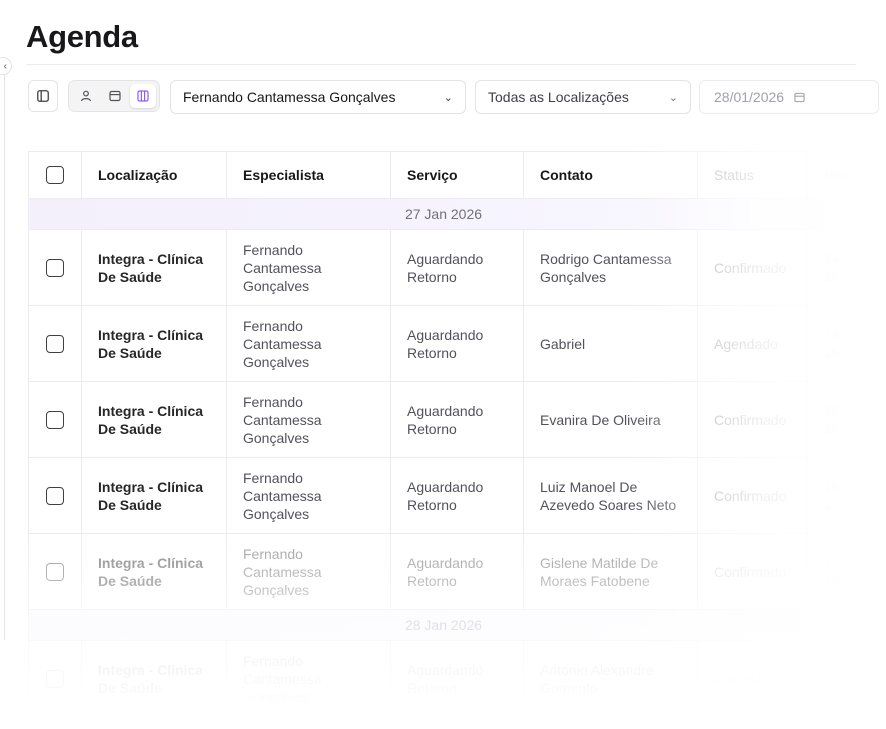 The height and width of the screenshot is (729, 886). I want to click on column-header-location: Localização, so click(154, 175).